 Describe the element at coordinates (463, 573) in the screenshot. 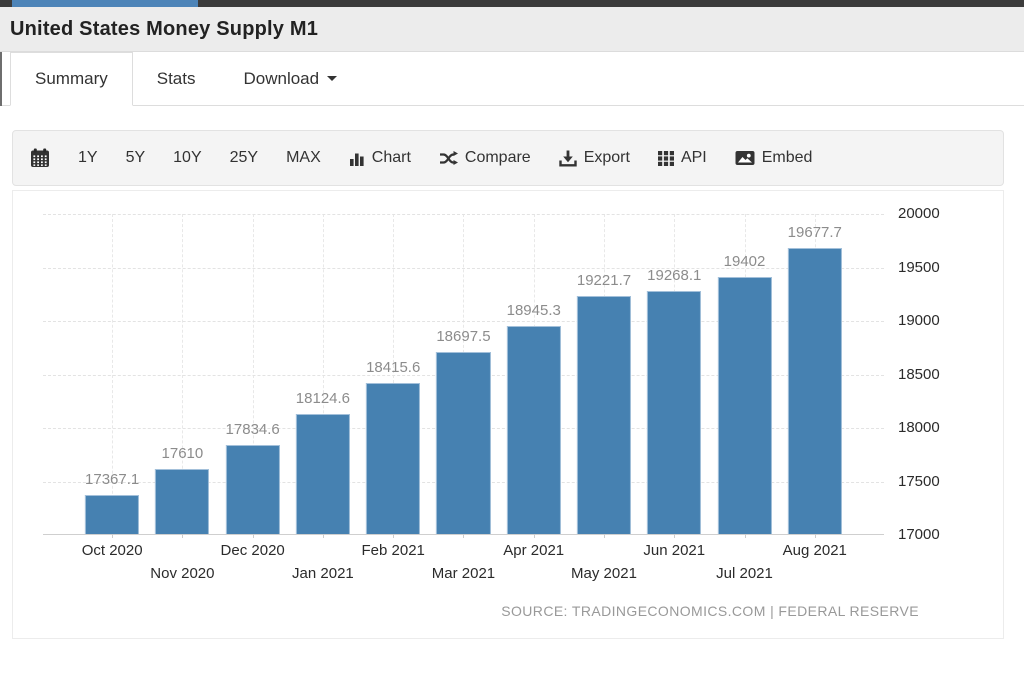

I see `x-axis-tick-label: Mar 2021` at that location.